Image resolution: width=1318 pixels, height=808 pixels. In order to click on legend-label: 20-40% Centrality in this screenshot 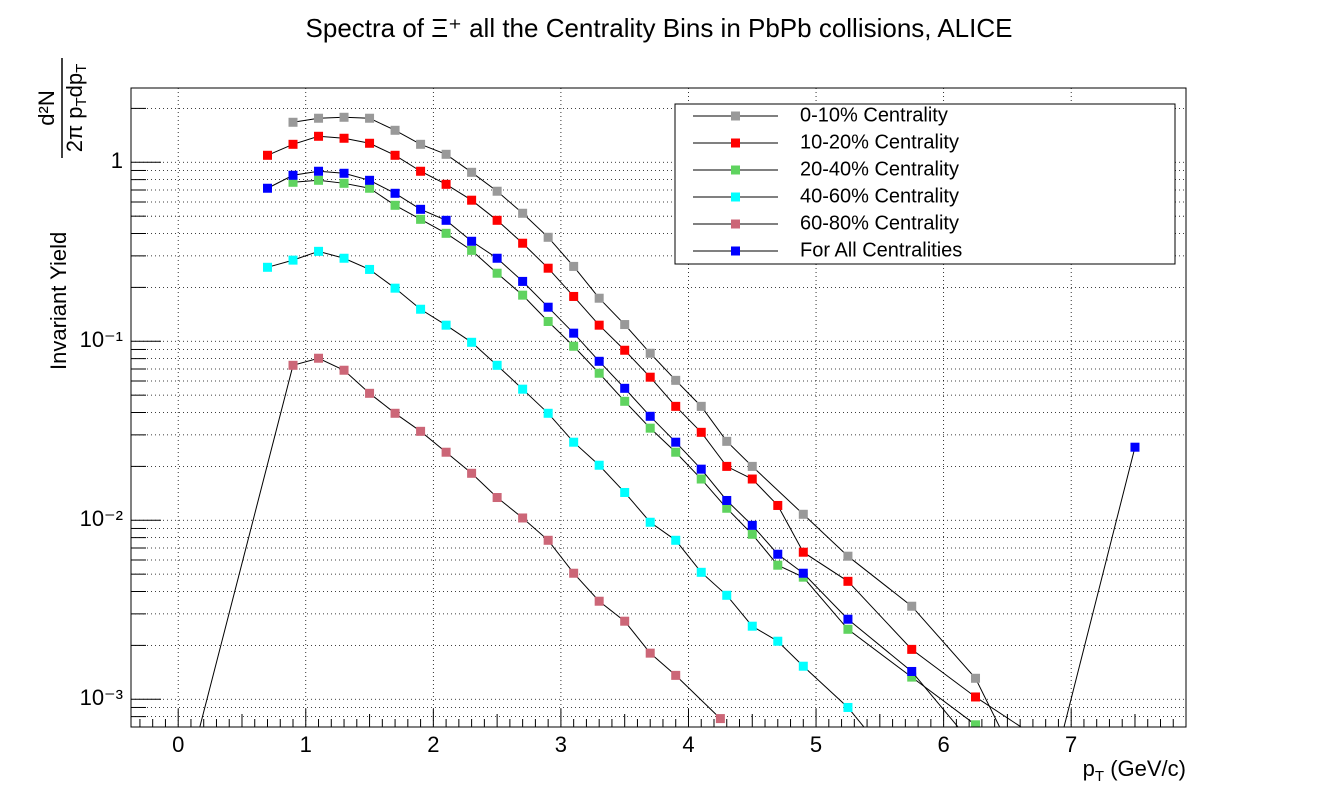, I will do `click(879, 169)`.